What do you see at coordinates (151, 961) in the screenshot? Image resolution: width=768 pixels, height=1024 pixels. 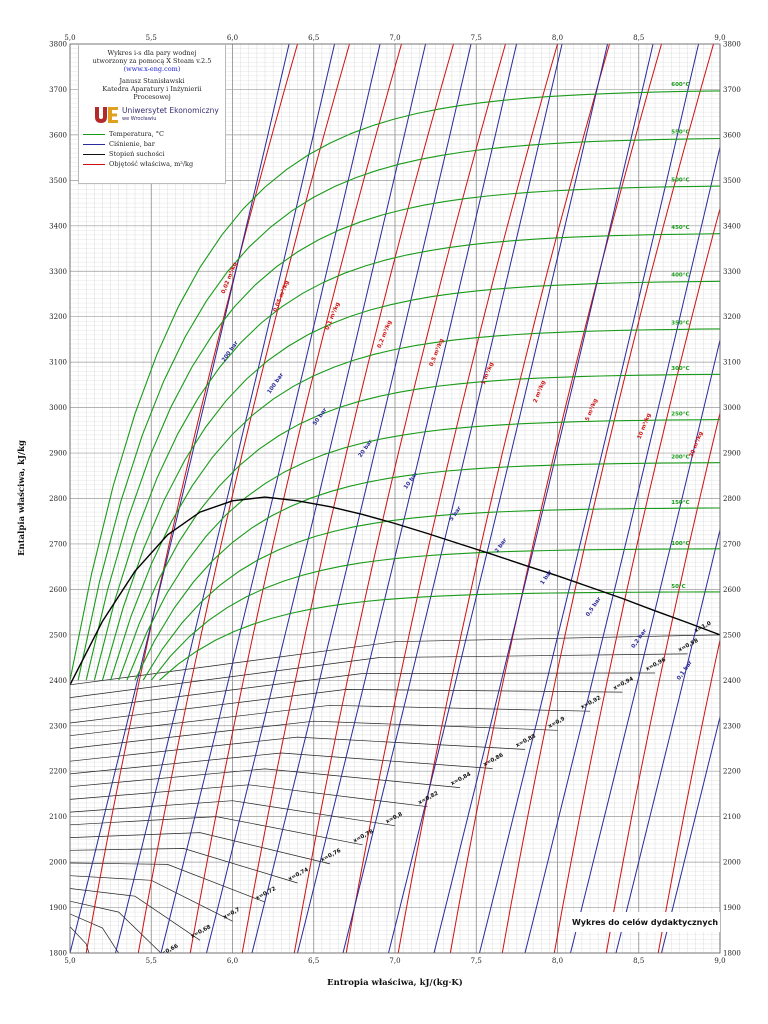 I see `x-tick-label-bottom: 5,5` at bounding box center [151, 961].